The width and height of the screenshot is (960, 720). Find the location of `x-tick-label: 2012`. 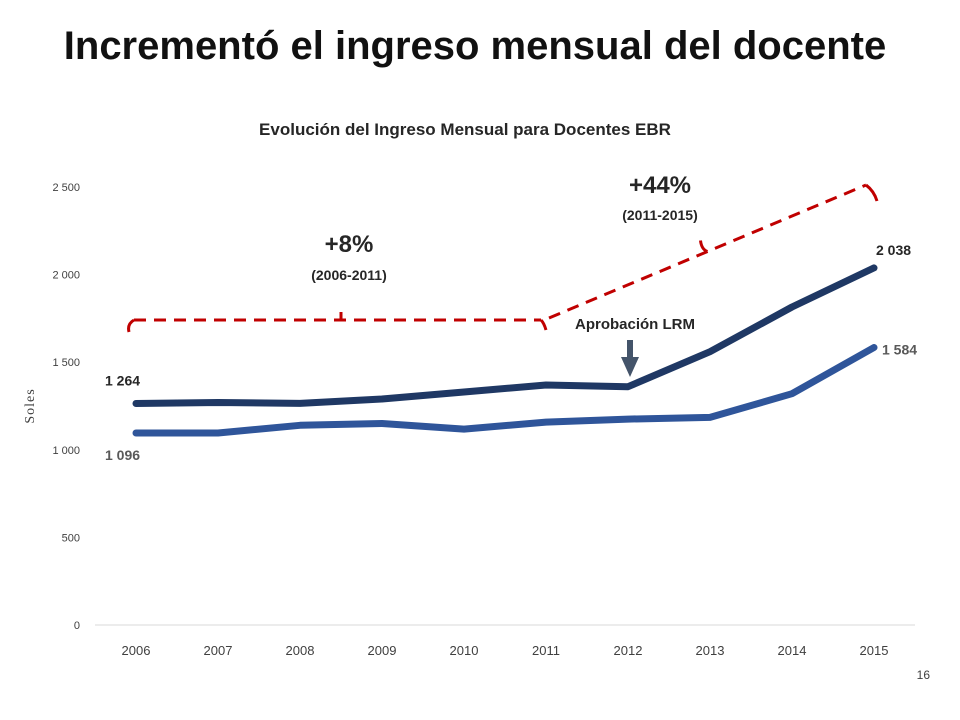

x-tick-label: 2012 is located at coordinates (628, 650).